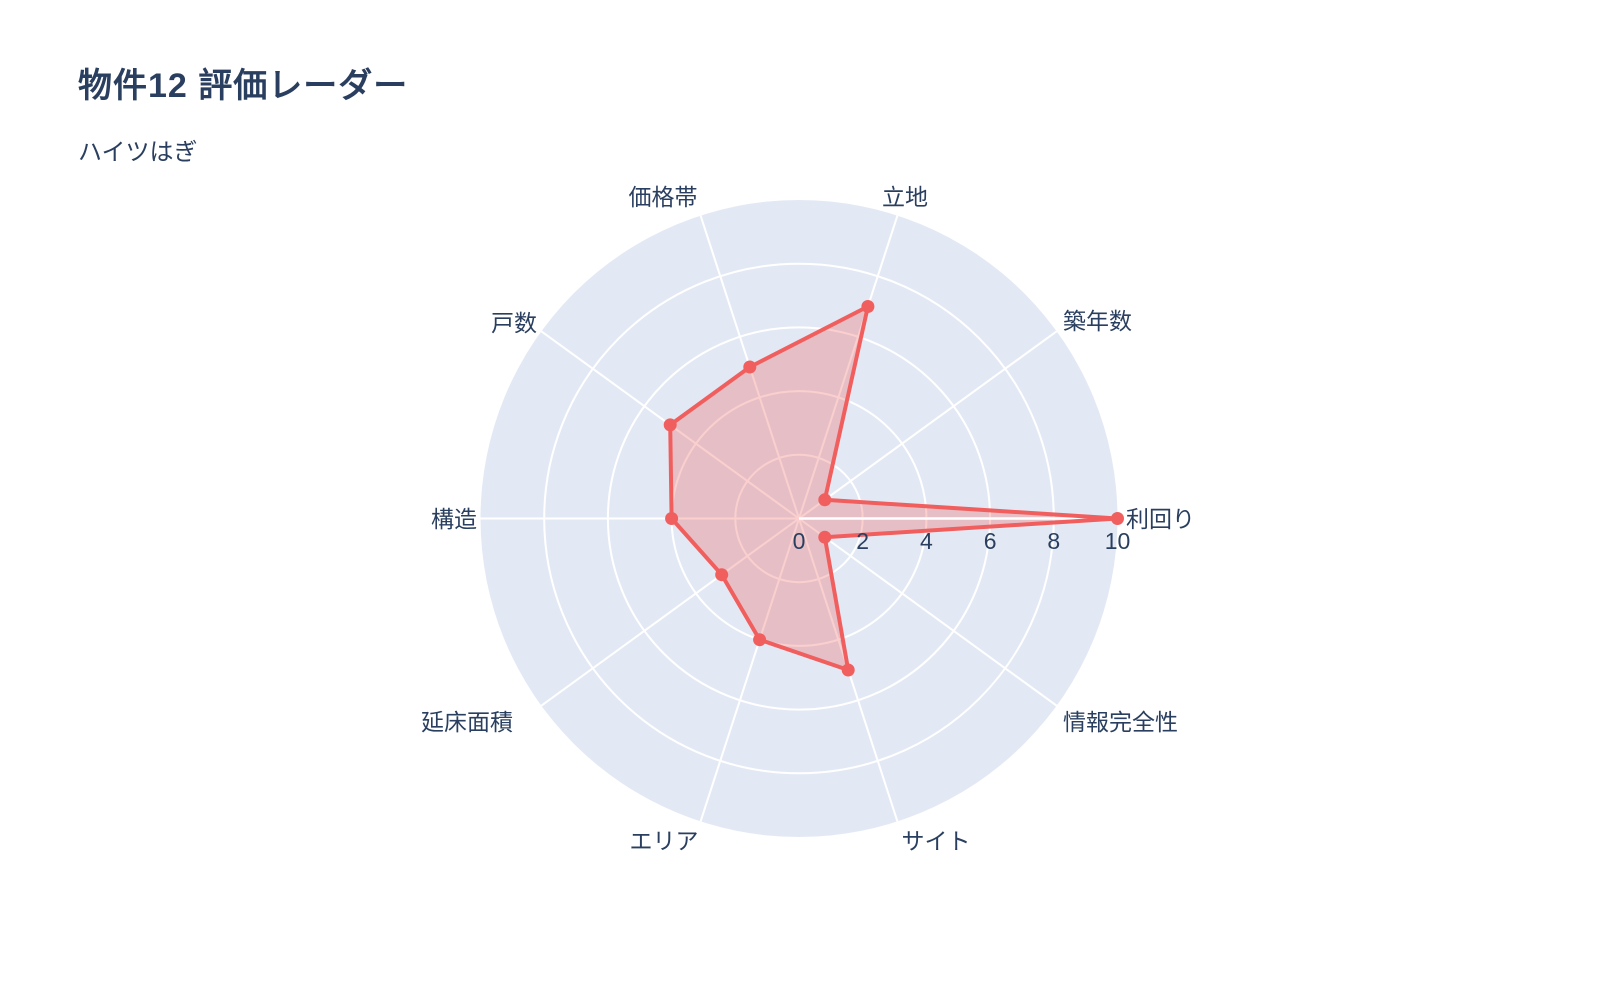 The image size is (1600, 1000). What do you see at coordinates (1118, 541) in the screenshot?
I see `radial-tick-label-10: 10` at bounding box center [1118, 541].